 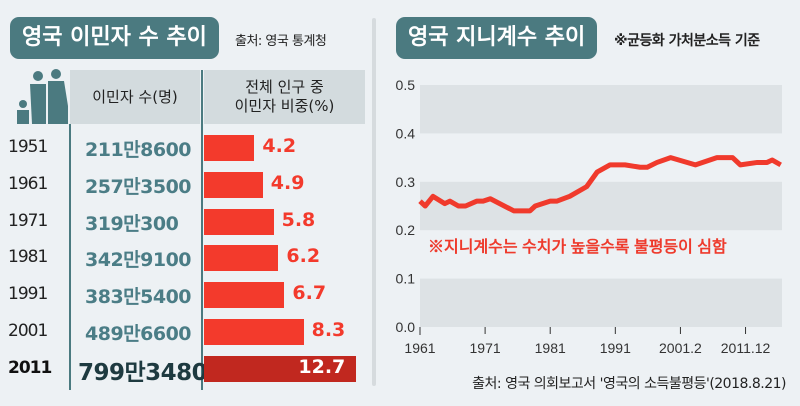 I want to click on immigrant-count: 342만9100, so click(x=138, y=260).